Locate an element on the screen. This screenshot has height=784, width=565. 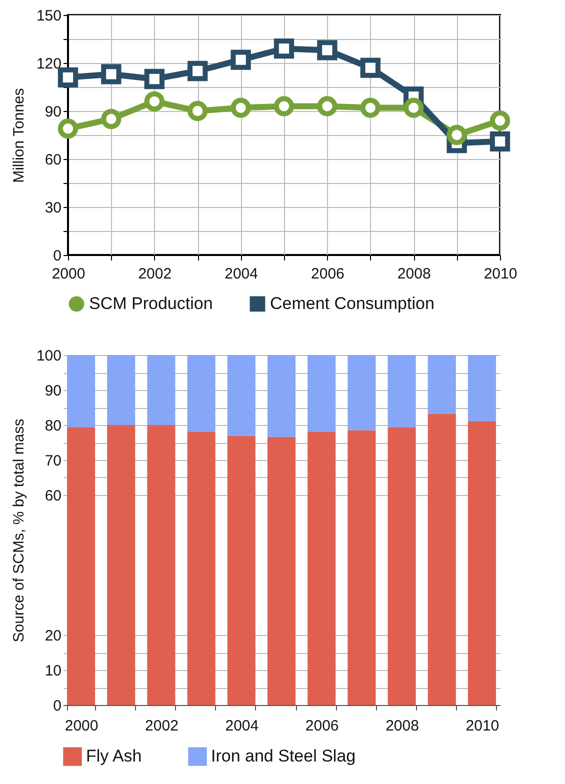
y-tick-label: 30 is located at coordinates (53, 208).